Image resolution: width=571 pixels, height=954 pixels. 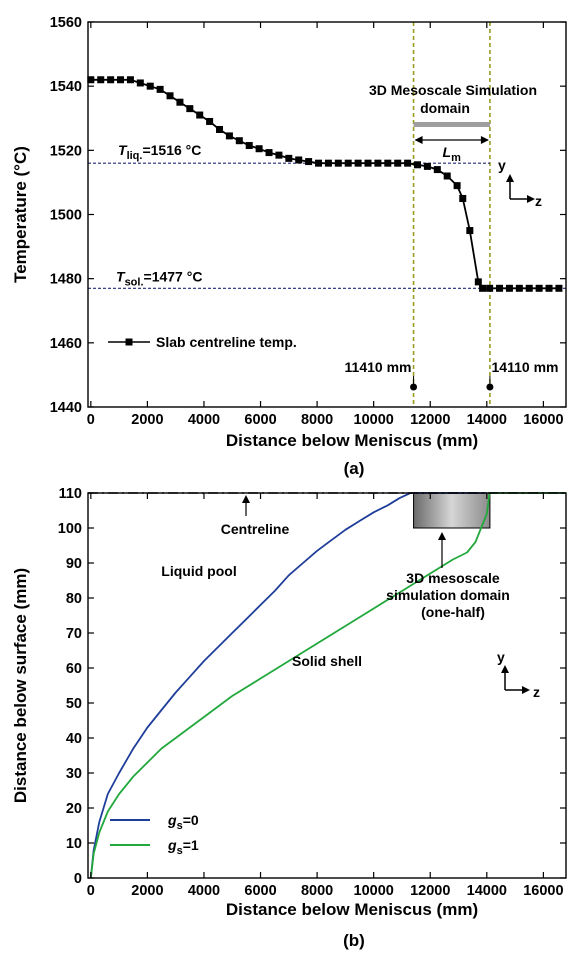 What do you see at coordinates (448, 595) in the screenshot?
I see `domain-label-line2: simulation domain` at bounding box center [448, 595].